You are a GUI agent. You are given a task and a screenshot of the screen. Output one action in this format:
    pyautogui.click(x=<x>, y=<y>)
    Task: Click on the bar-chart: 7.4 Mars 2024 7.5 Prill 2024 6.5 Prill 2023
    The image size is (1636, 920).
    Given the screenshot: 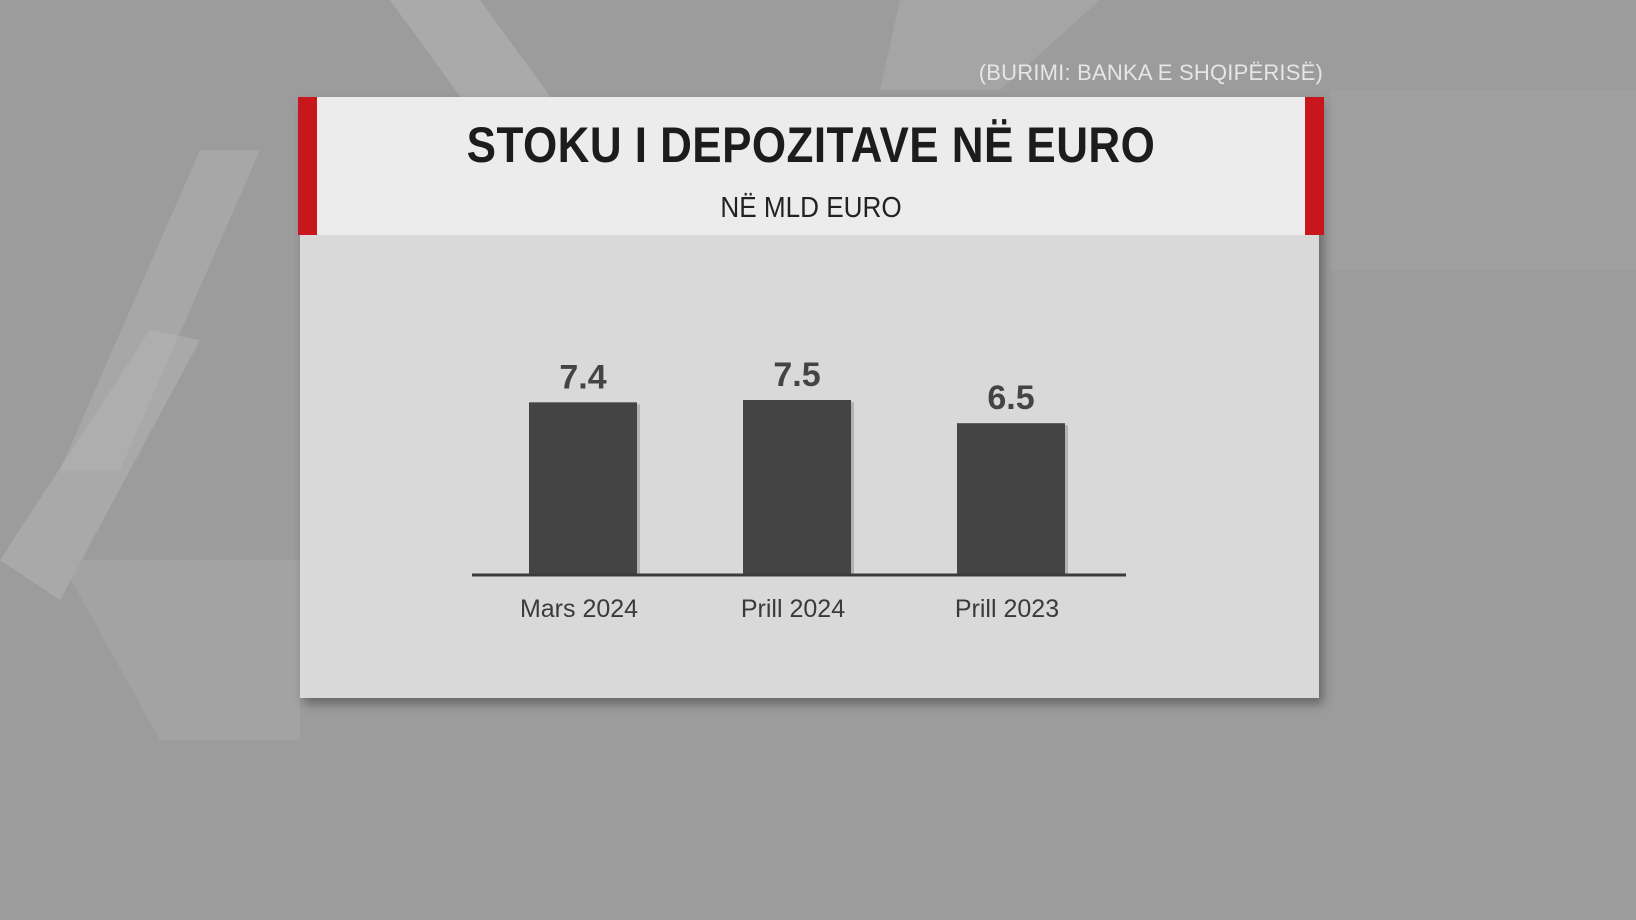 What is the action you would take?
    pyautogui.click(x=799, y=489)
    